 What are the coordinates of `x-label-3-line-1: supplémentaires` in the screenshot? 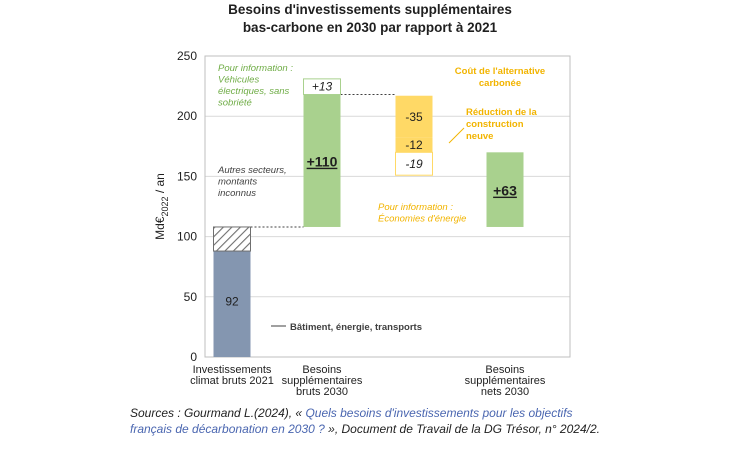 It's located at (505, 381).